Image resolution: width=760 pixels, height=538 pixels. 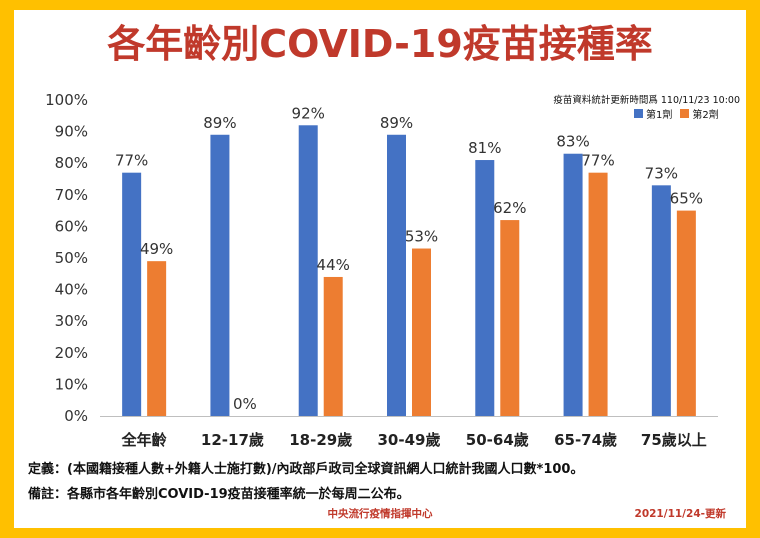 What do you see at coordinates (232, 440) in the screenshot?
I see `x-tick-label: 12-17歲` at bounding box center [232, 440].